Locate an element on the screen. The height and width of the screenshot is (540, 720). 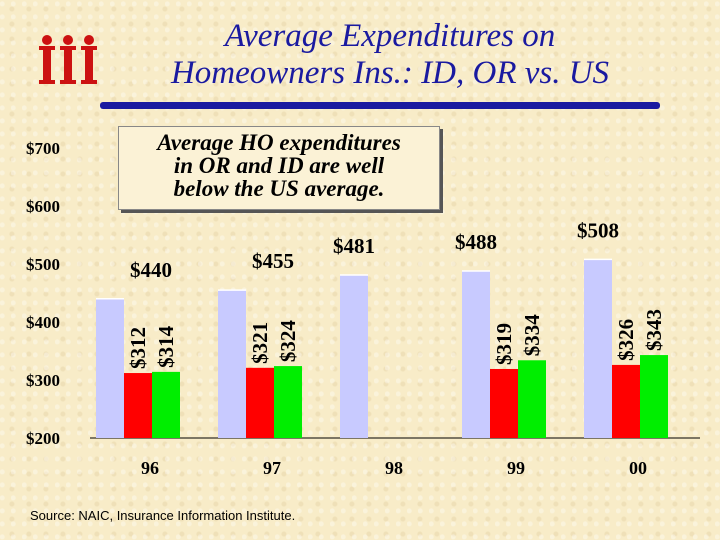
title-line-1: Average Expenditures on is located at coordinates (390, 36).